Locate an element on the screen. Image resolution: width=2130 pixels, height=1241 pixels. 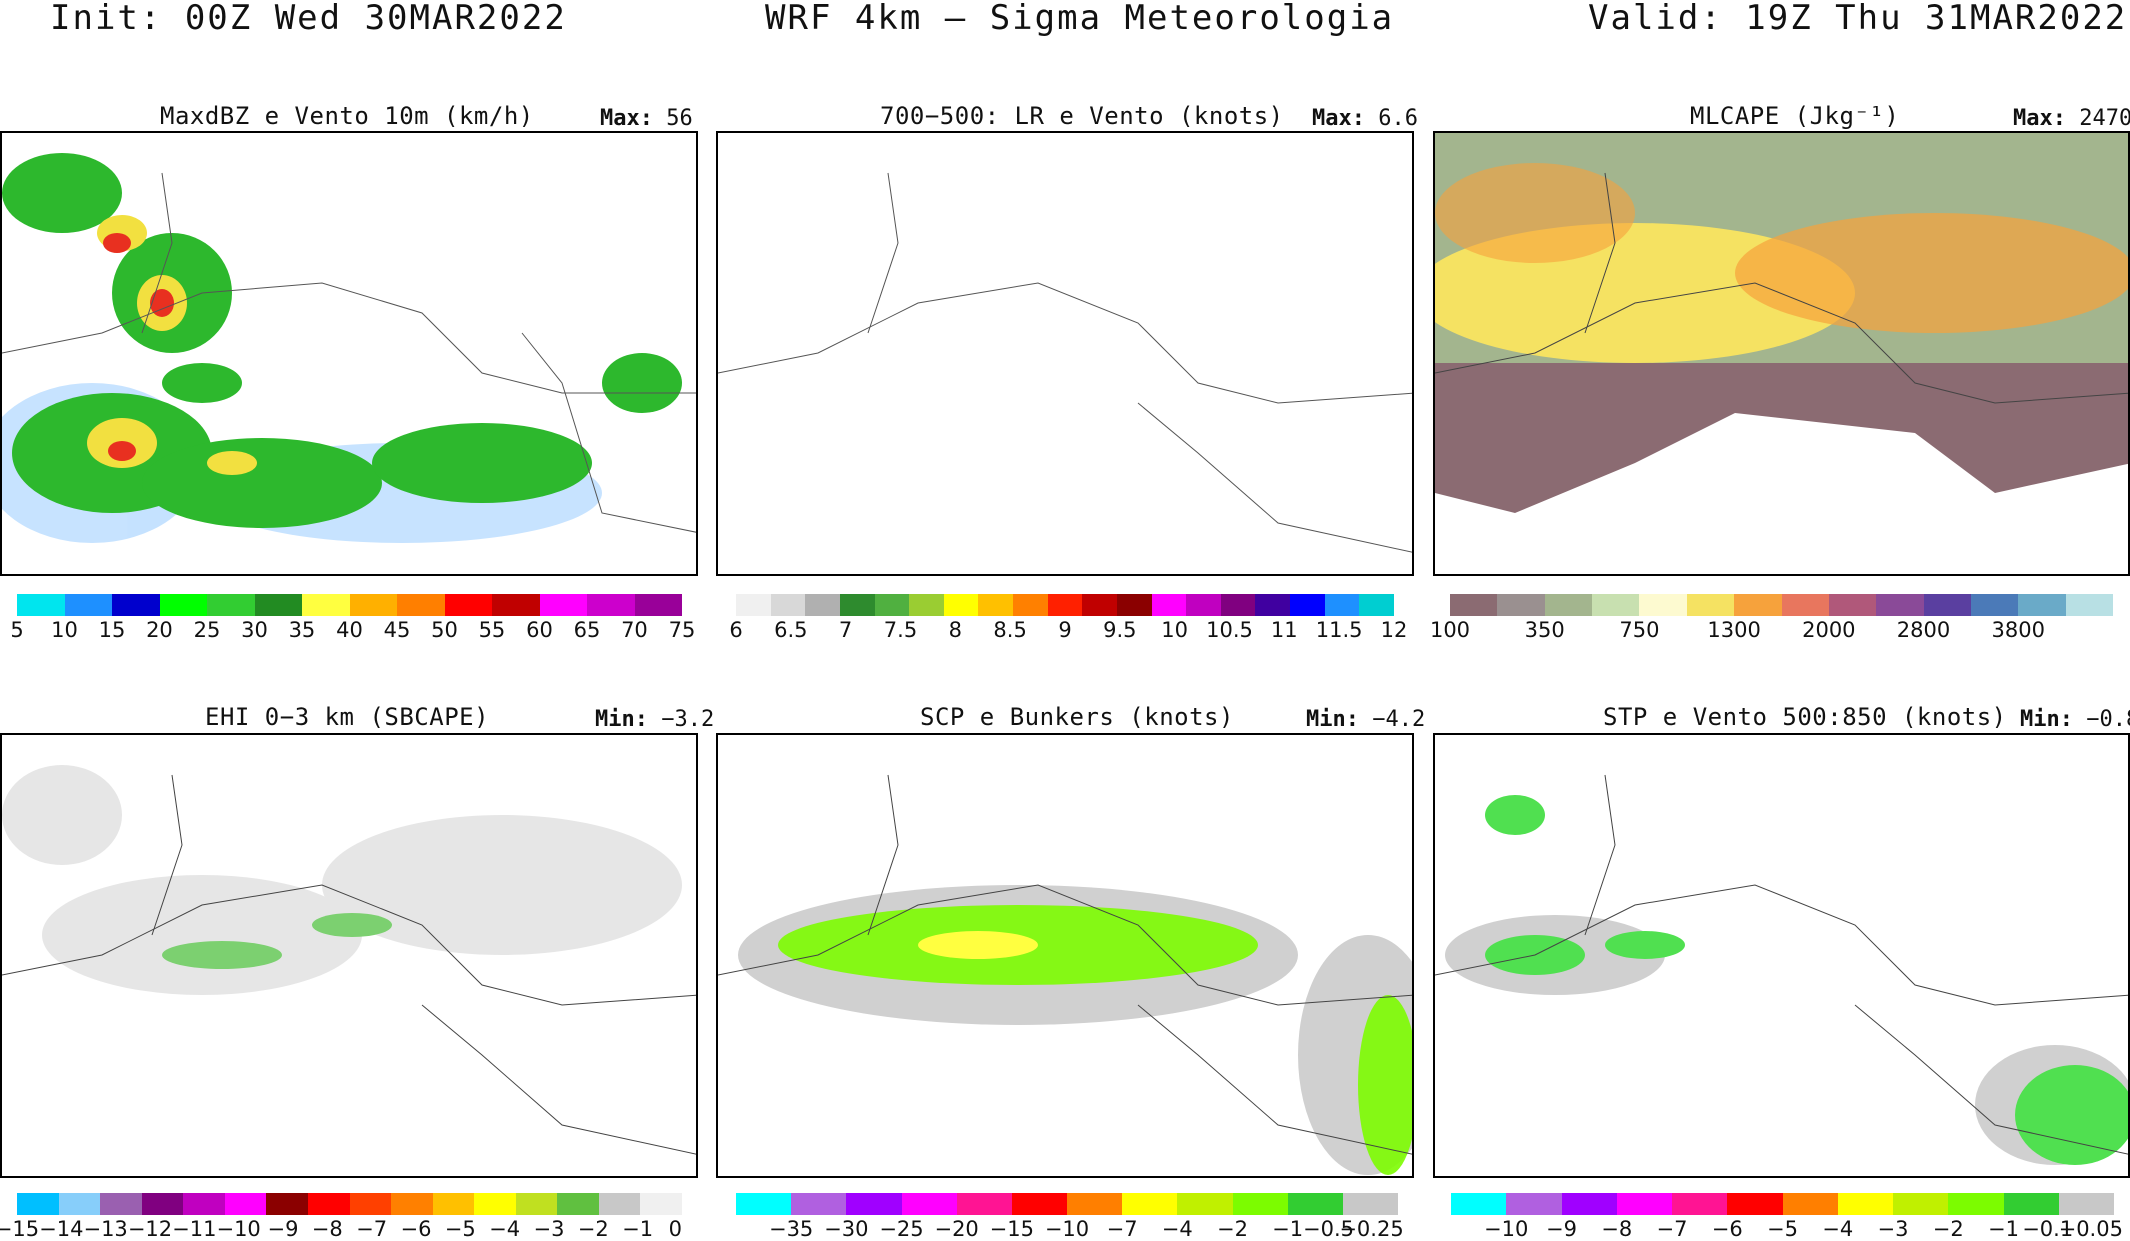
colorbar-labels-scp: −35 −30 −25 −20 −15 −10 −7 −4 −2 −1 −0.5 −0.25 is located at coordinates (1086, 1229).